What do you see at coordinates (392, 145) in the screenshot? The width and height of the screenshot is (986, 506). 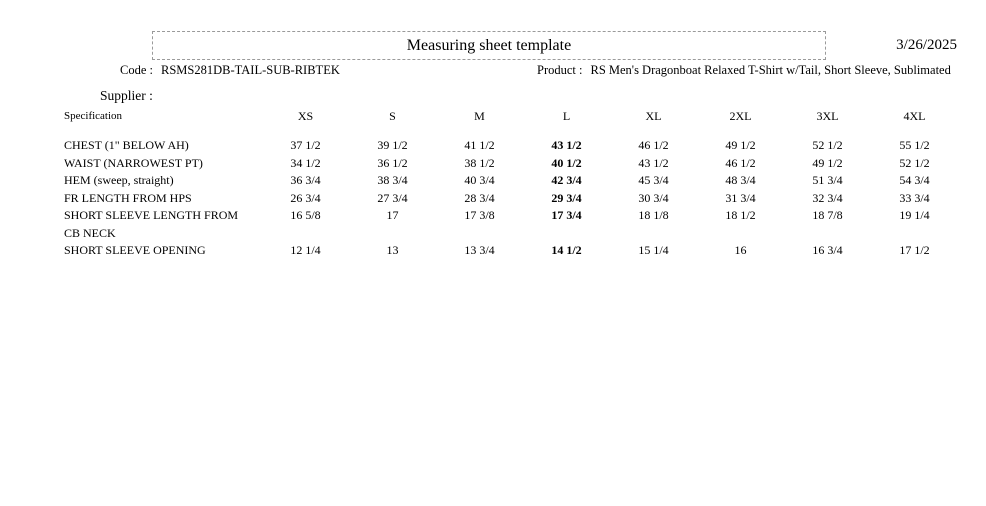 I see `measurement-cell: 39 1/2` at bounding box center [392, 145].